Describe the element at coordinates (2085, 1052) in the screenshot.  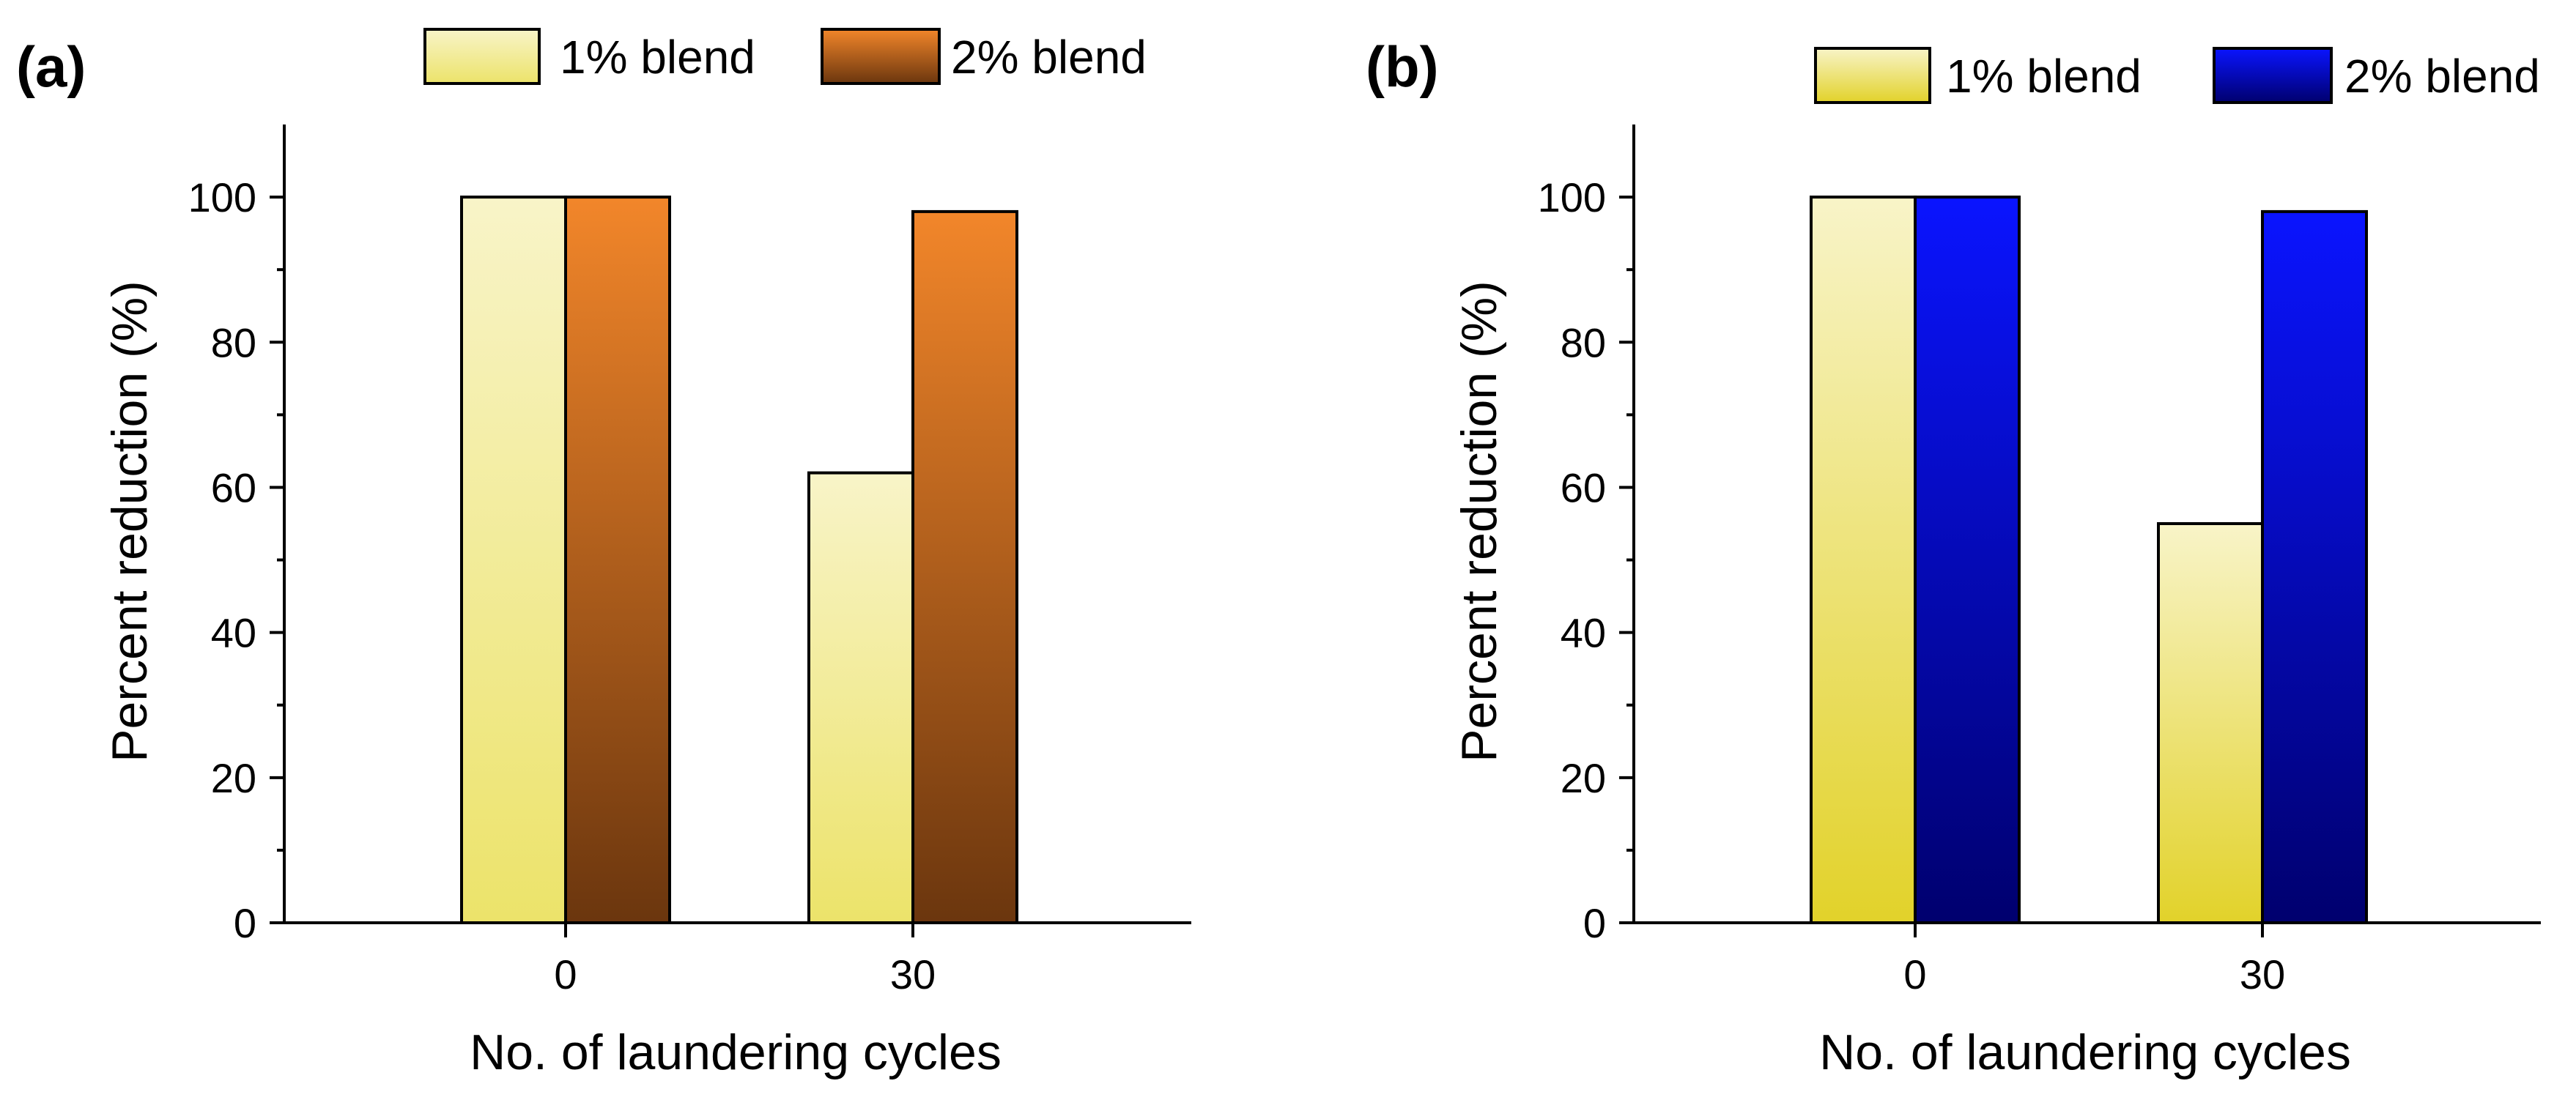
I see `panel-b-x-axis-title: No. of laundering cycles` at that location.